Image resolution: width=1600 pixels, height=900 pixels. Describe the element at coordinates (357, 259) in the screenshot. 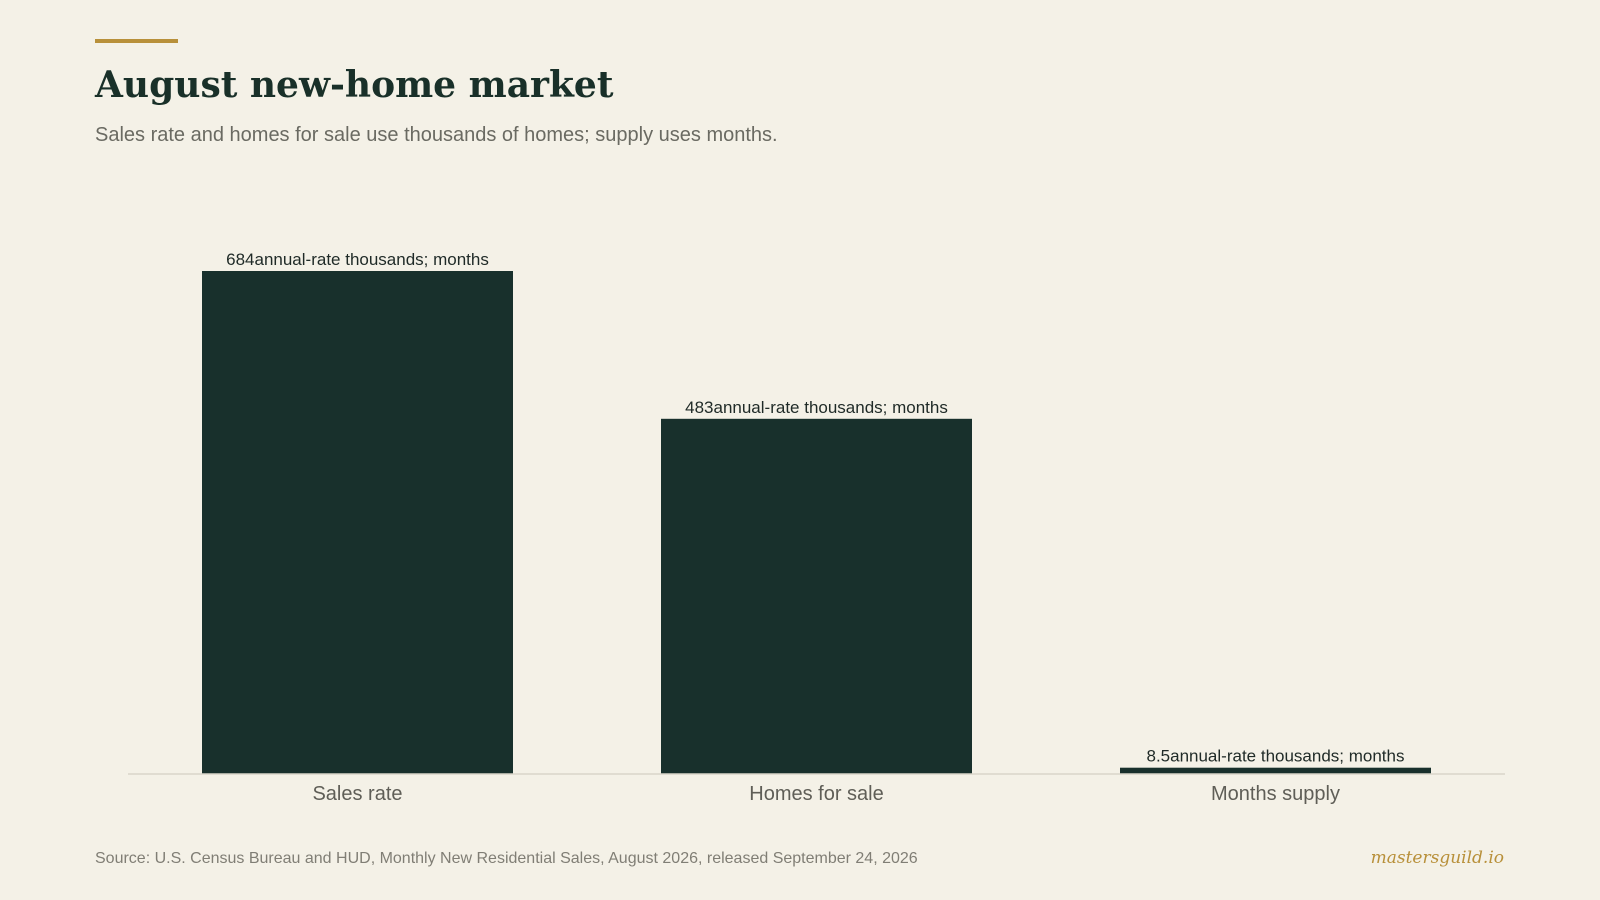

I see `value-label: 684annual-rate thousands; months` at that location.